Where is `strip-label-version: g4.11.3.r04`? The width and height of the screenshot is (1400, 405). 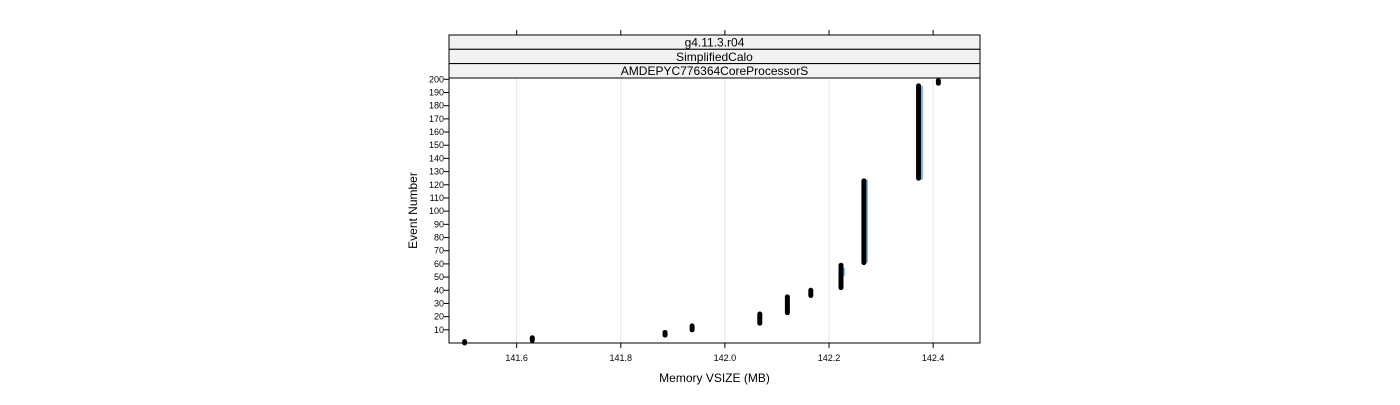
strip-label-version: g4.11.3.r04 is located at coordinates (715, 43).